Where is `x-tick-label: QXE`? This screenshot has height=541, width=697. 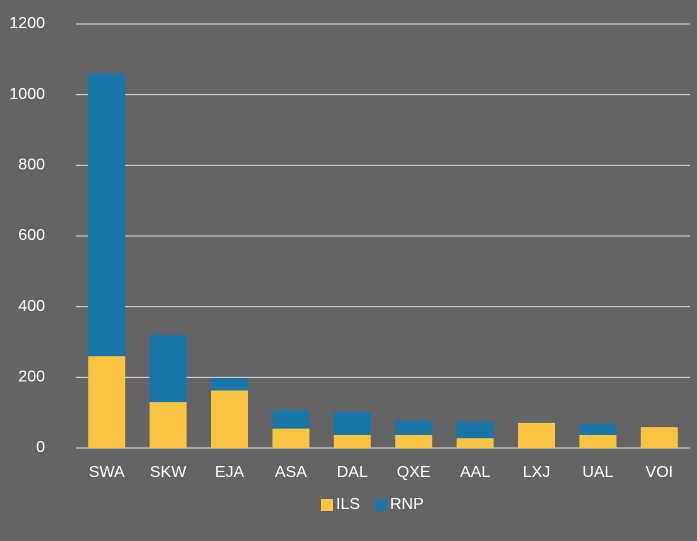
x-tick-label: QXE is located at coordinates (414, 472).